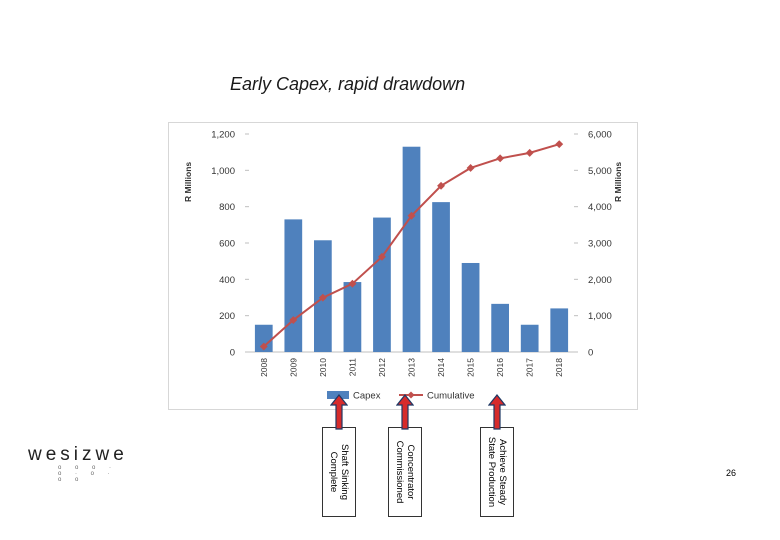 Image resolution: width=780 pixels, height=540 pixels. I want to click on wesizwe-logo: wesizwe o o o · o · o · o o, so click(80, 463).